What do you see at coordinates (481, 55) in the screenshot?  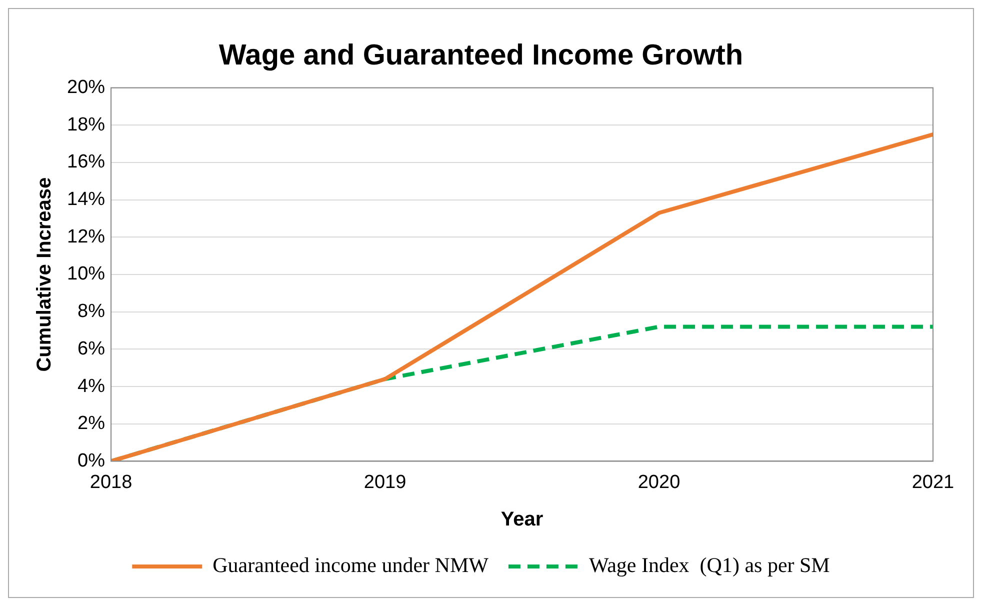 I see `chart-title: Wage and Guaranteed Income Growth` at bounding box center [481, 55].